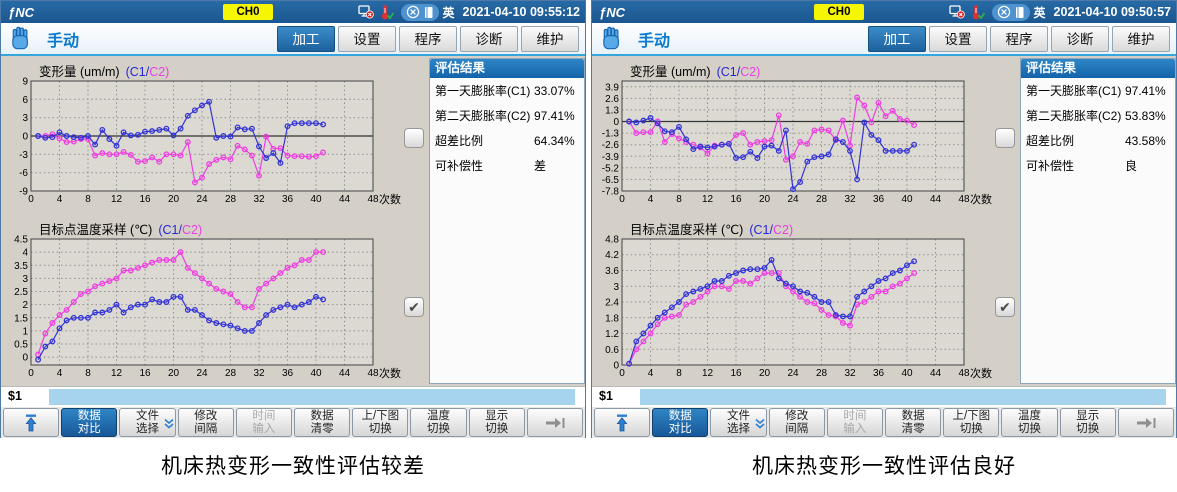  What do you see at coordinates (491, 166) in the screenshot?
I see `eval-row-compensability: 可补偿性差` at bounding box center [491, 166].